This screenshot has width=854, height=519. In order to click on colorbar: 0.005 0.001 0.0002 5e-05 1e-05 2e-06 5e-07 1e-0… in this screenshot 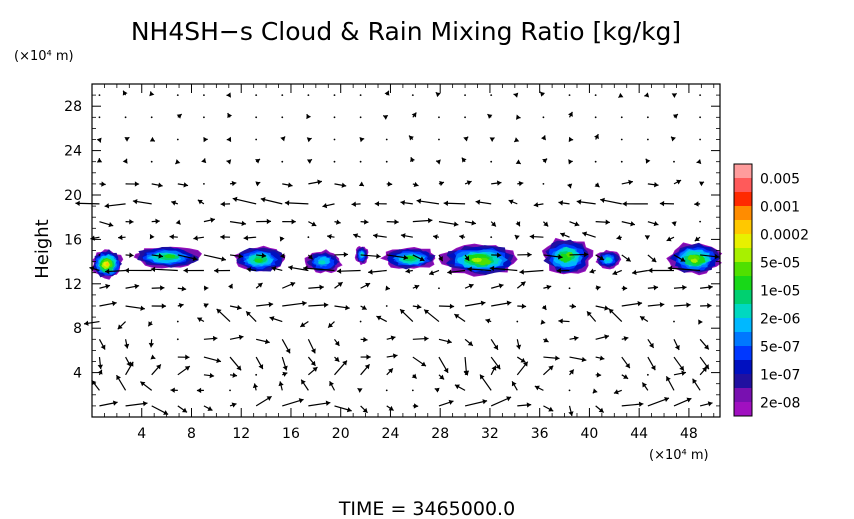, I will do `click(771, 290)`.